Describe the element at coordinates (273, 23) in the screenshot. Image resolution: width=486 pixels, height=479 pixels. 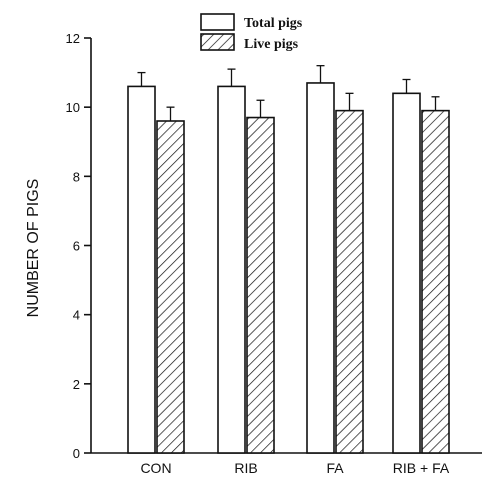
I see `legend-label-total: Total pigs` at that location.